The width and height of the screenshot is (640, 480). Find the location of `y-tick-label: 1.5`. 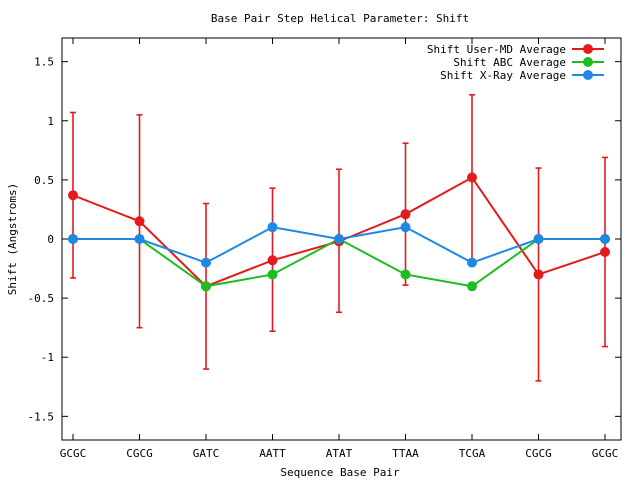

y-tick-label: 1.5 is located at coordinates (44, 62).